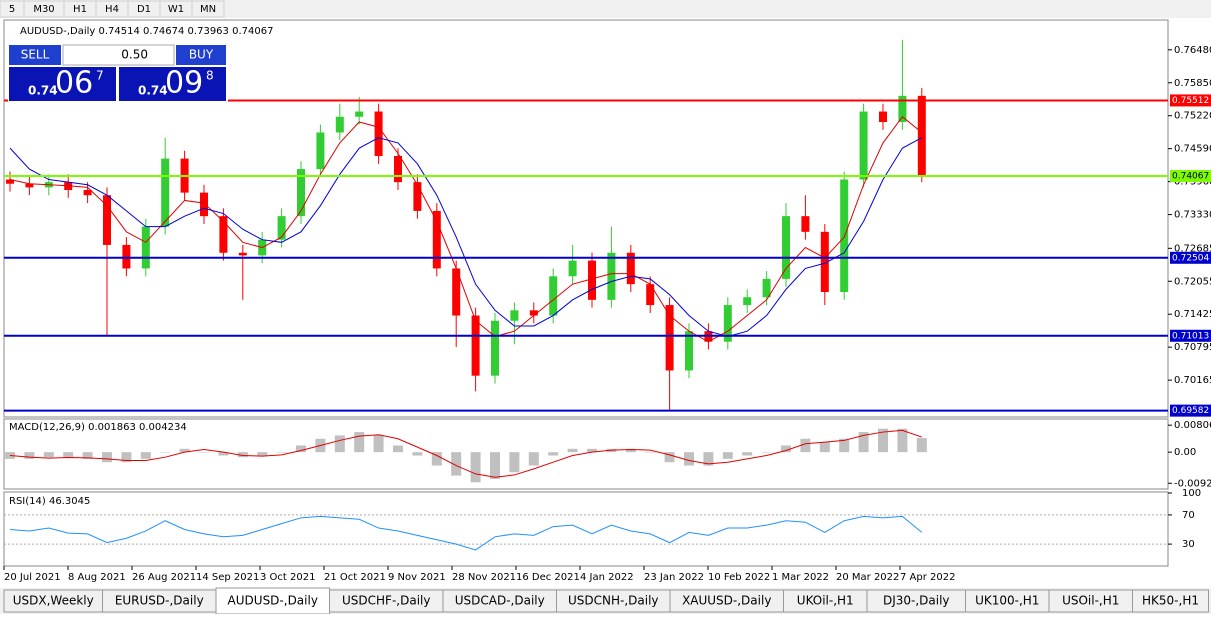 Image resolution: width=1211 pixels, height=618 pixels. I want to click on timeframe-label: H4, so click(112, 9).